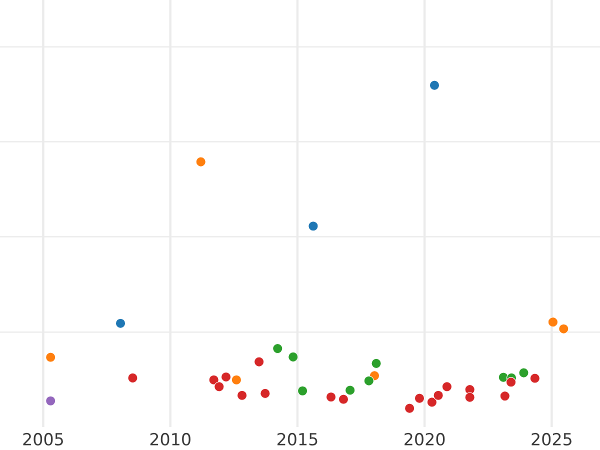  What do you see at coordinates (552, 439) in the screenshot?
I see `x-tick-label: 2025` at bounding box center [552, 439].